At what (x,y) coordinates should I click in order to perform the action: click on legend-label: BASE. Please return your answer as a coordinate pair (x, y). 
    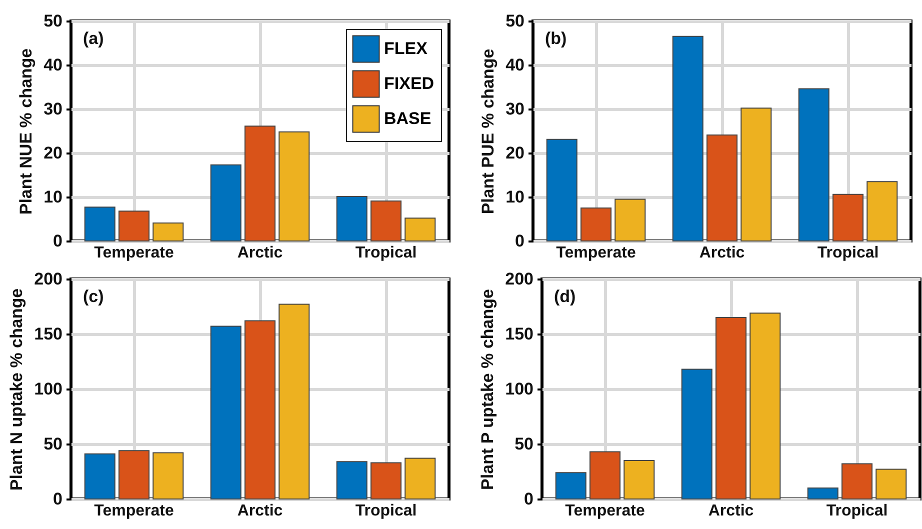
    Looking at the image, I should click on (408, 118).